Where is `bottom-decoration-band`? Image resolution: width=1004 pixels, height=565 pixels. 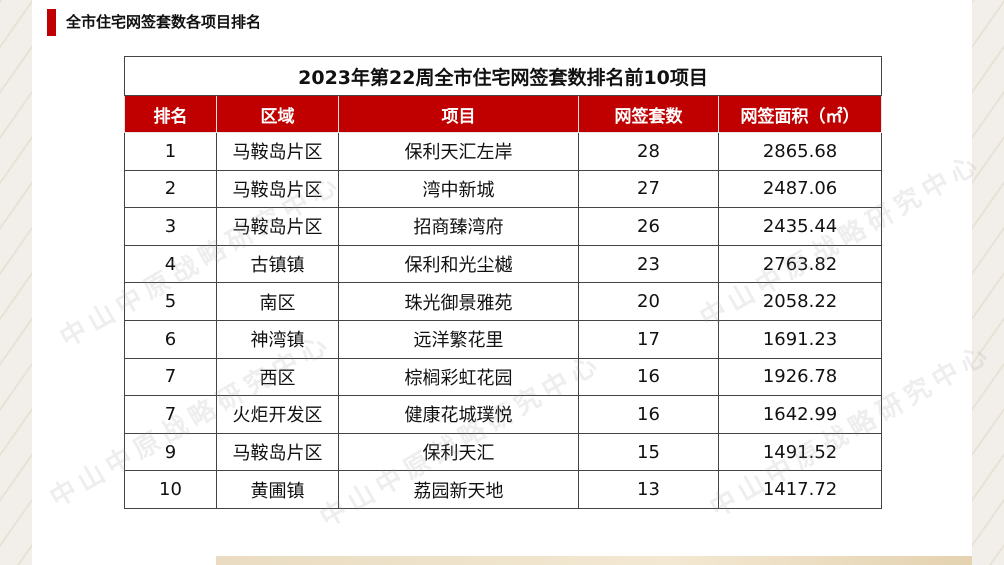
bottom-decoration-band is located at coordinates (594, 560).